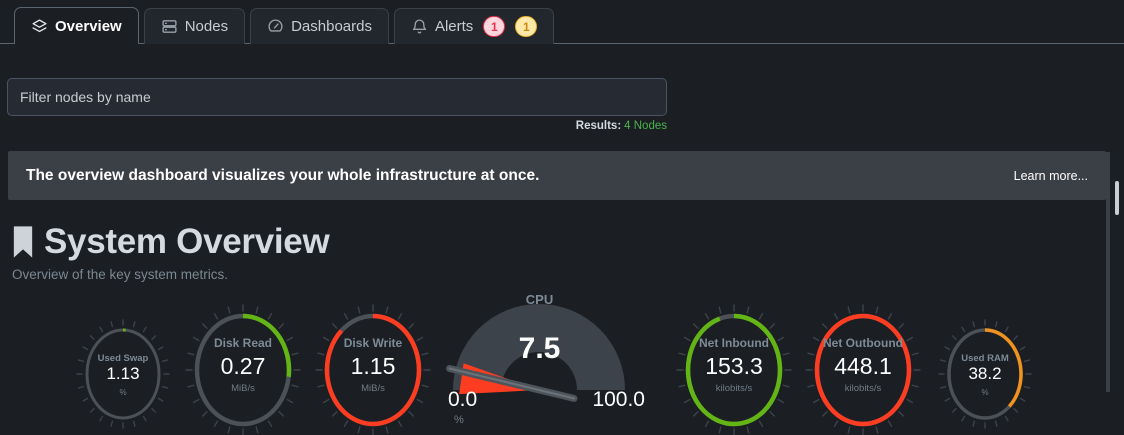 This screenshot has width=1124, height=435. I want to click on filter-nodes-input, so click(337, 97).